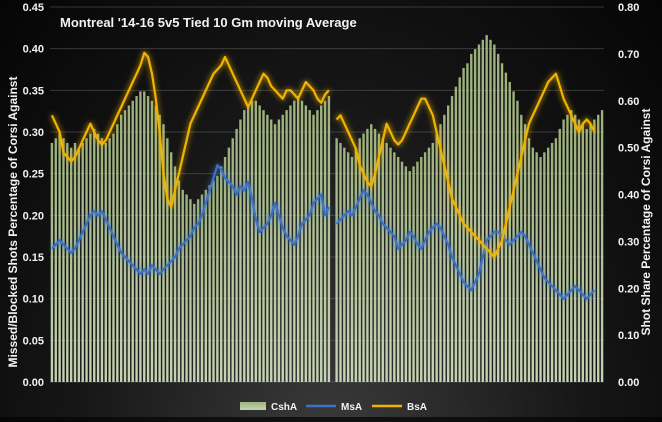 The height and width of the screenshot is (422, 662). Describe the element at coordinates (646, 222) in the screenshot. I see `y-axis-label-right: Shot Share Percentage of Corsi Against` at that location.